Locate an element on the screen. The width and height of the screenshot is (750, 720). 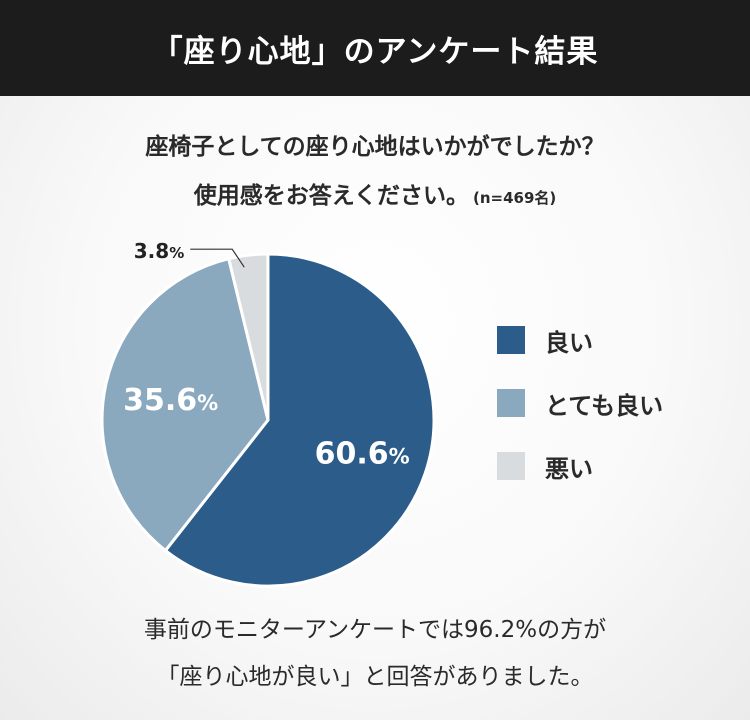
pie-label-very-good-unit: % is located at coordinates (207, 403).